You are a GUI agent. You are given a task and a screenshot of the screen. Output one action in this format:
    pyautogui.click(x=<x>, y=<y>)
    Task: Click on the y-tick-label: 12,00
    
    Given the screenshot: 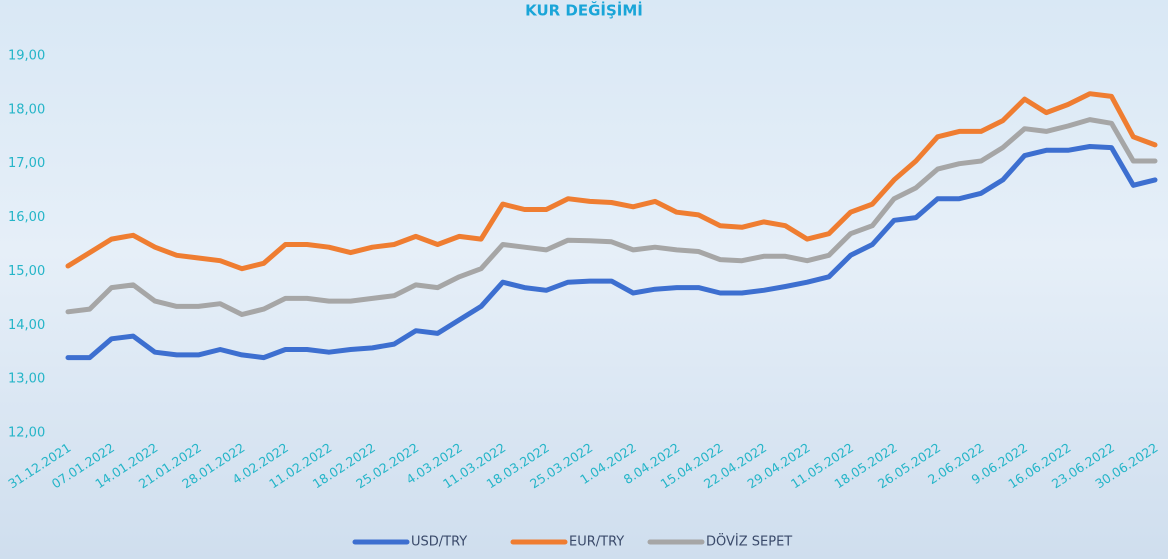 What is the action you would take?
    pyautogui.click(x=26, y=433)
    